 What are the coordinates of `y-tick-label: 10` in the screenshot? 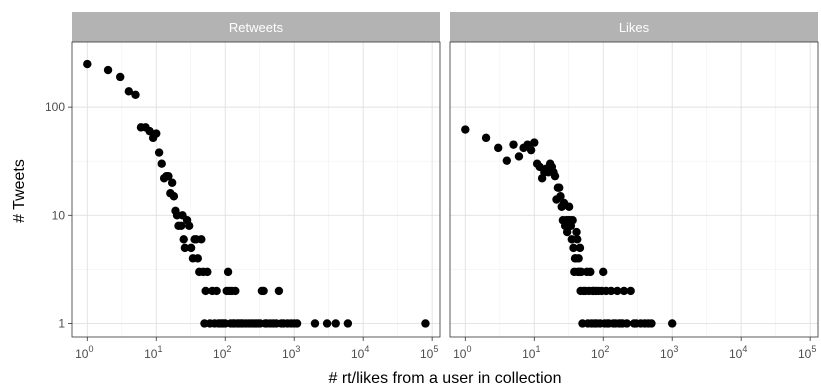 It's located at (59, 215).